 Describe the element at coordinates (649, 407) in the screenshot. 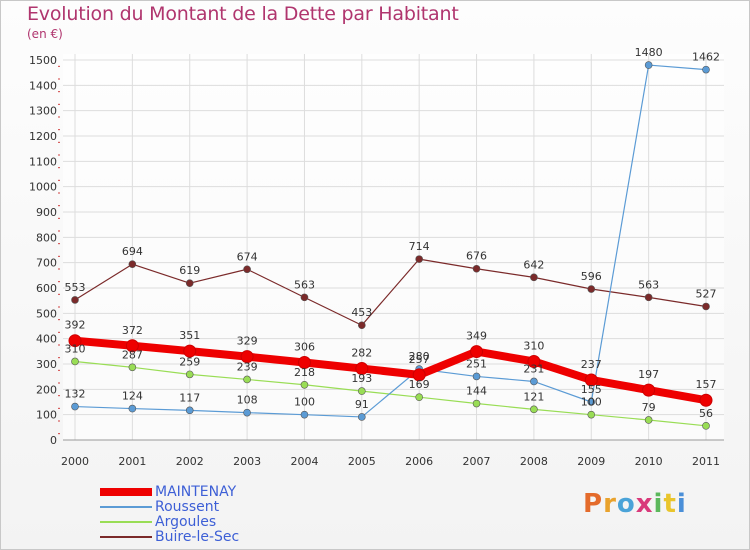

I see `data-label: 79` at that location.